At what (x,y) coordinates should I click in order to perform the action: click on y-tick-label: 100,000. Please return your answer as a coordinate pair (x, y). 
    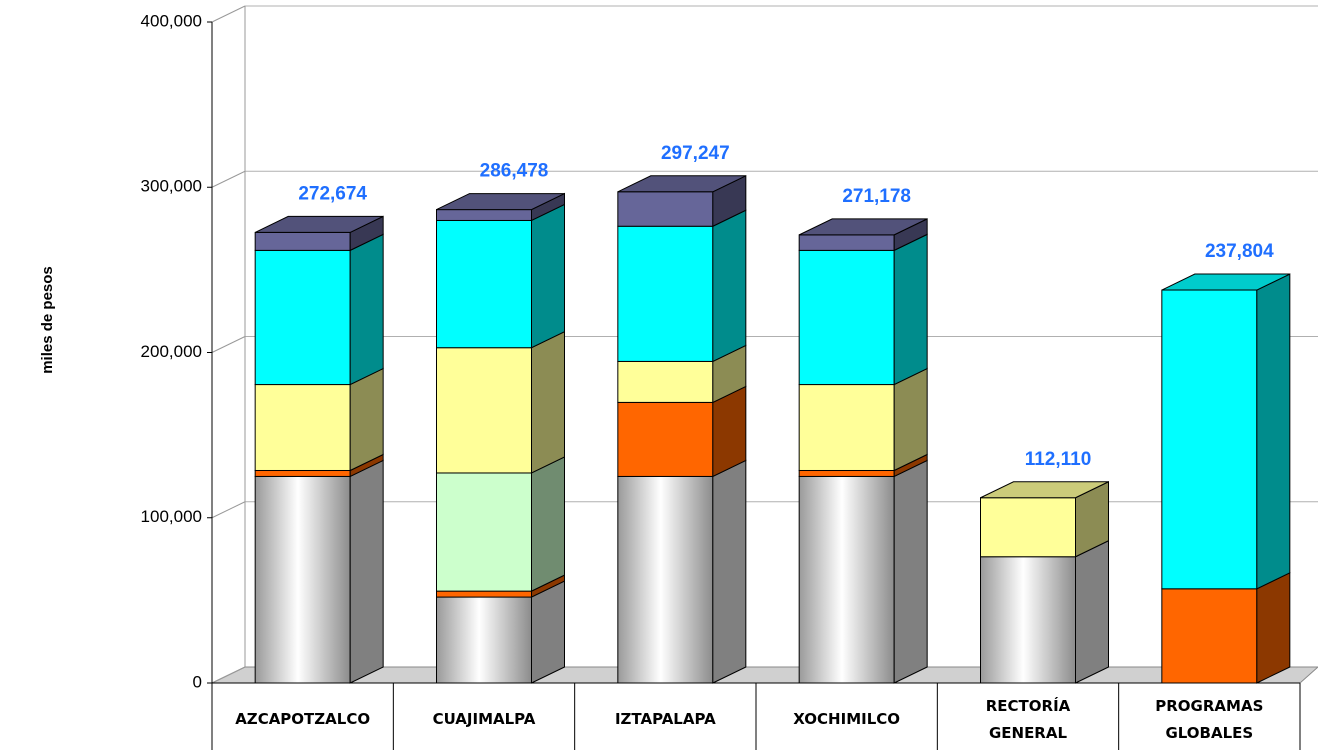
    Looking at the image, I should click on (171, 516).